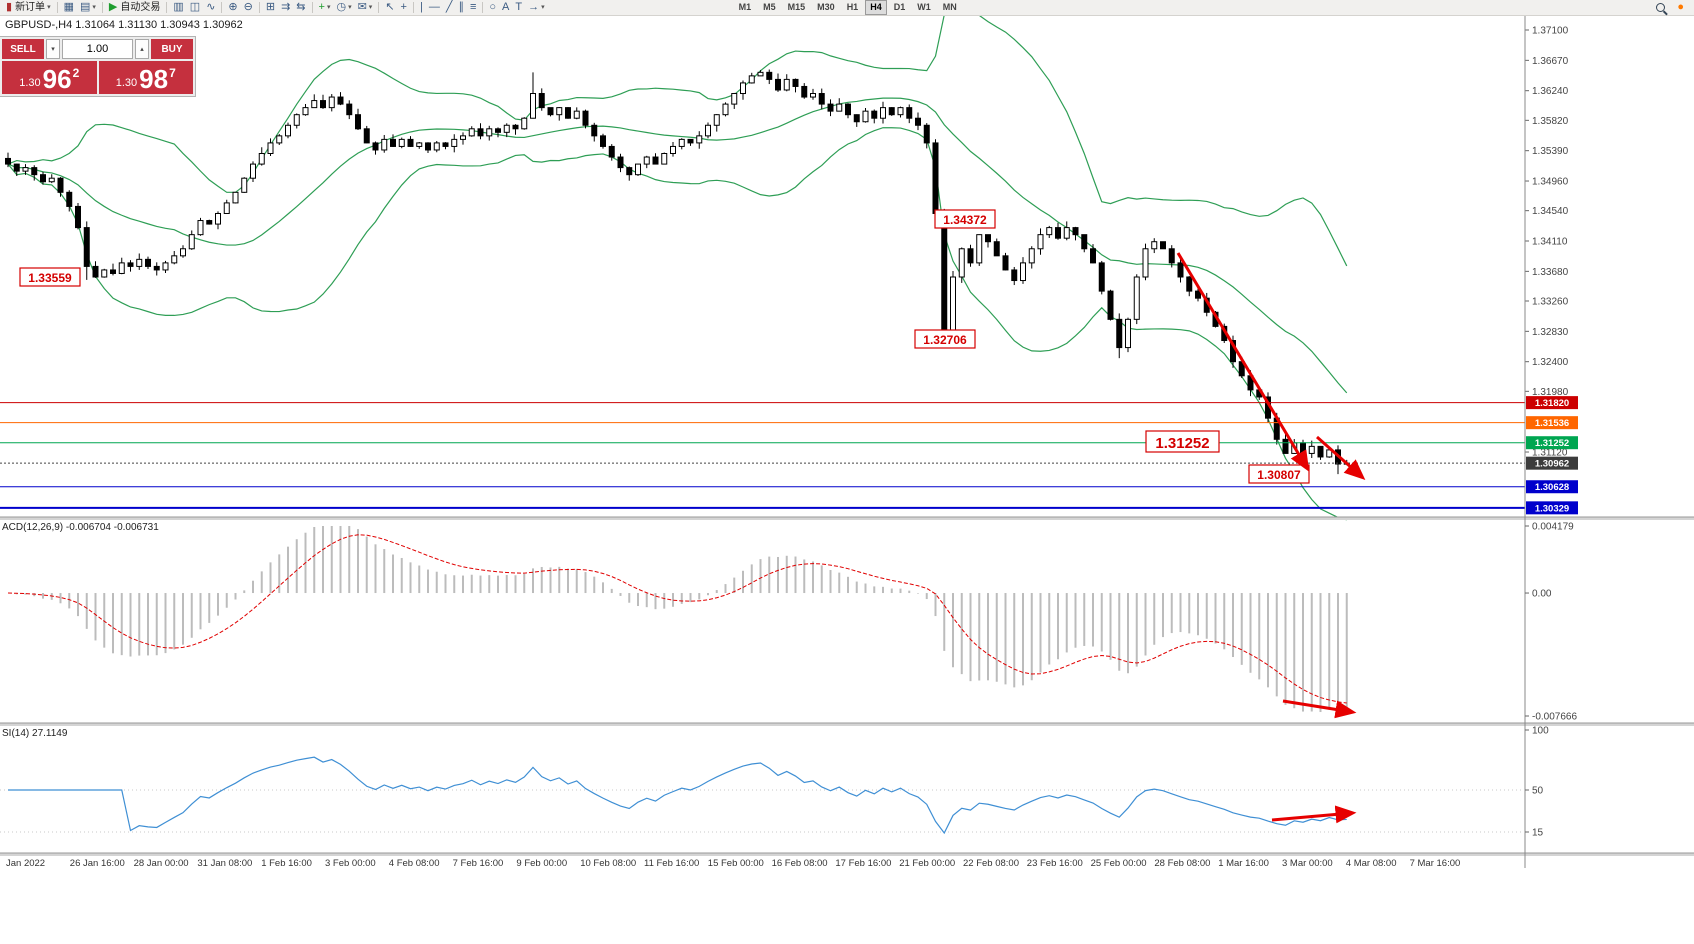  What do you see at coordinates (365, 8) in the screenshot?
I see `templates-button: ✉ ▾` at bounding box center [365, 8].